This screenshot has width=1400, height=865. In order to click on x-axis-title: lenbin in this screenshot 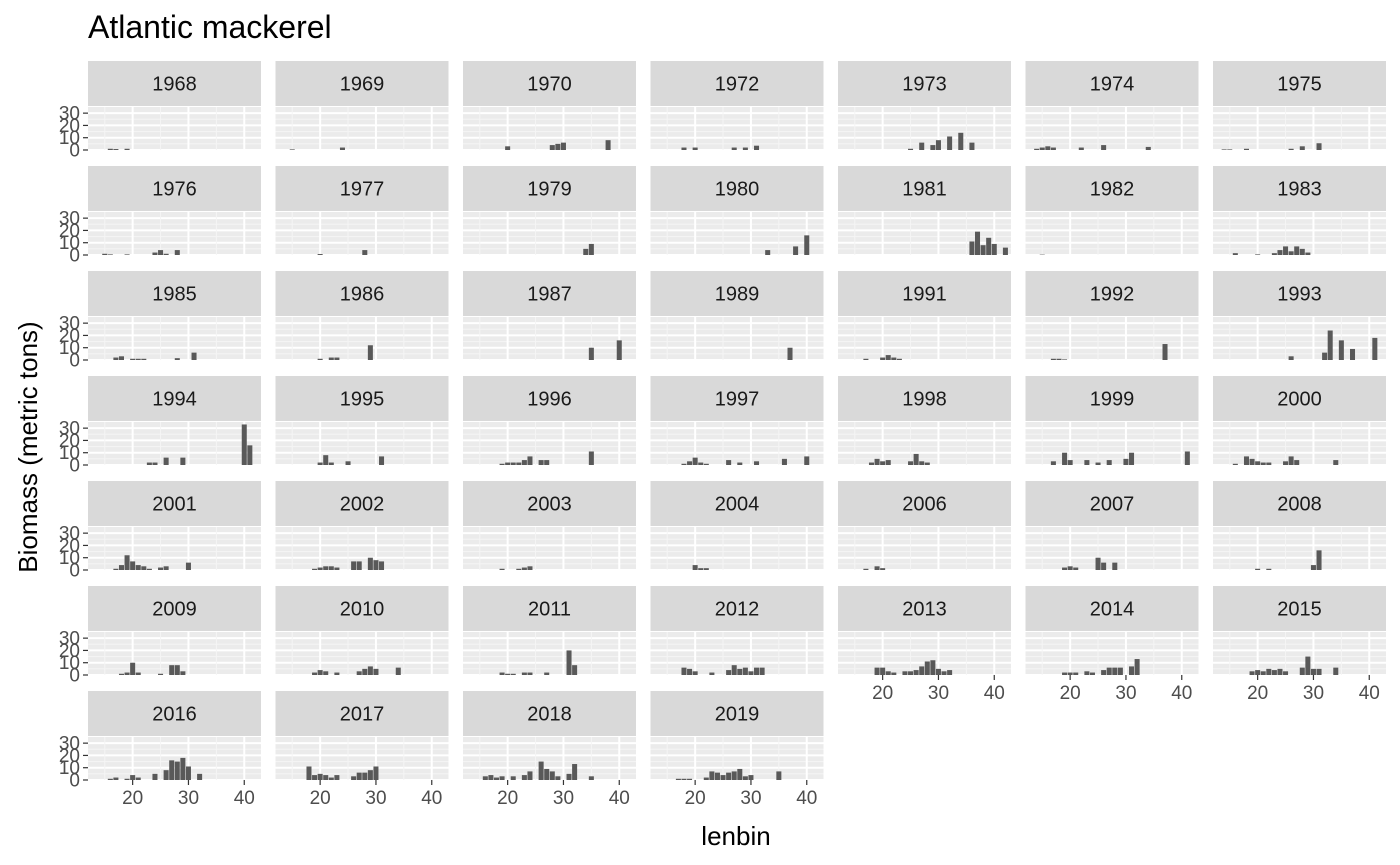, I will do `click(735, 836)`.